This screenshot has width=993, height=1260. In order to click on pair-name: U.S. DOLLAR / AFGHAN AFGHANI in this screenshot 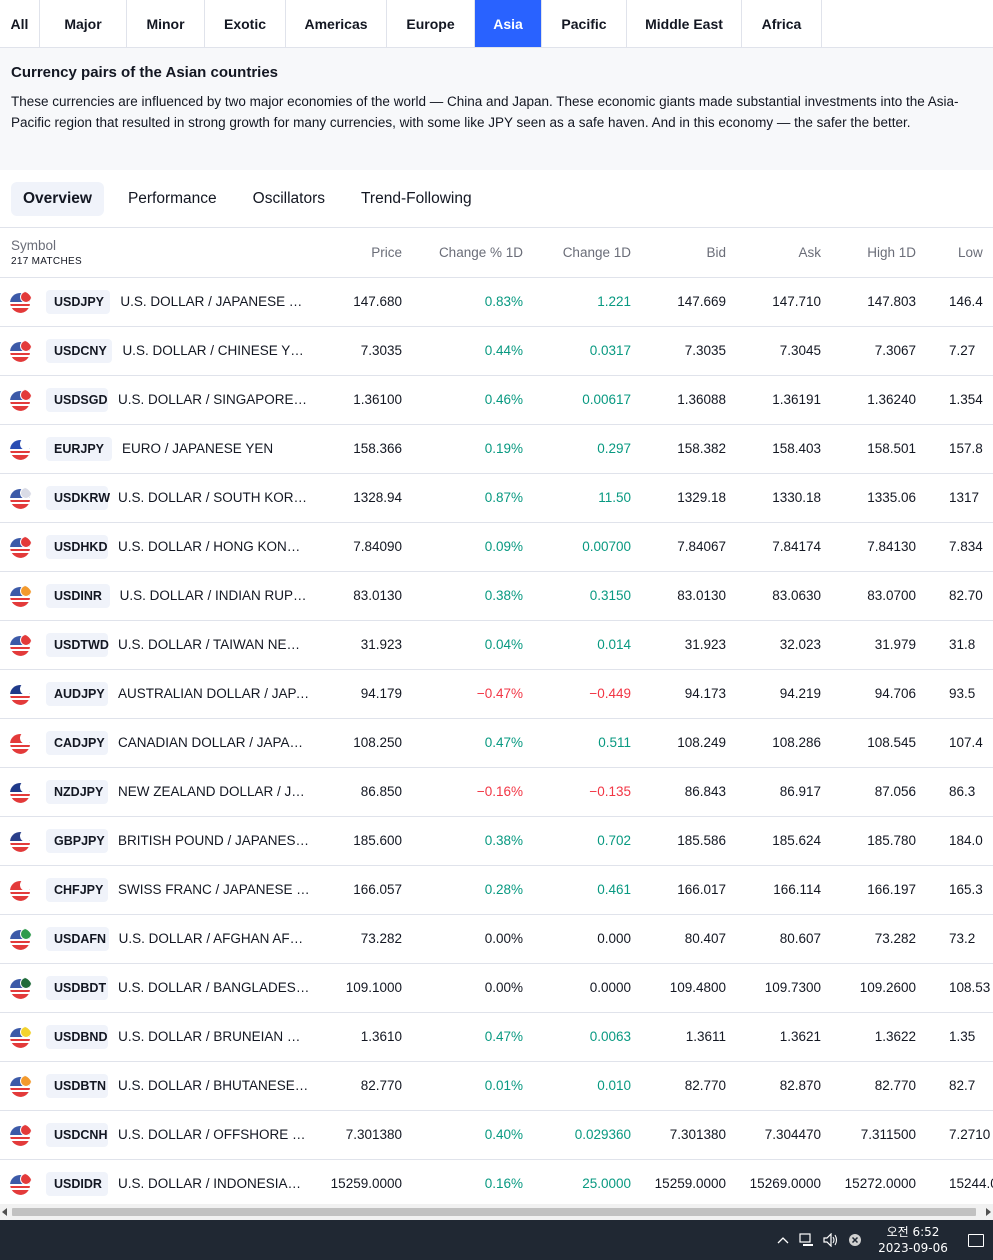, I will do `click(214, 938)`.